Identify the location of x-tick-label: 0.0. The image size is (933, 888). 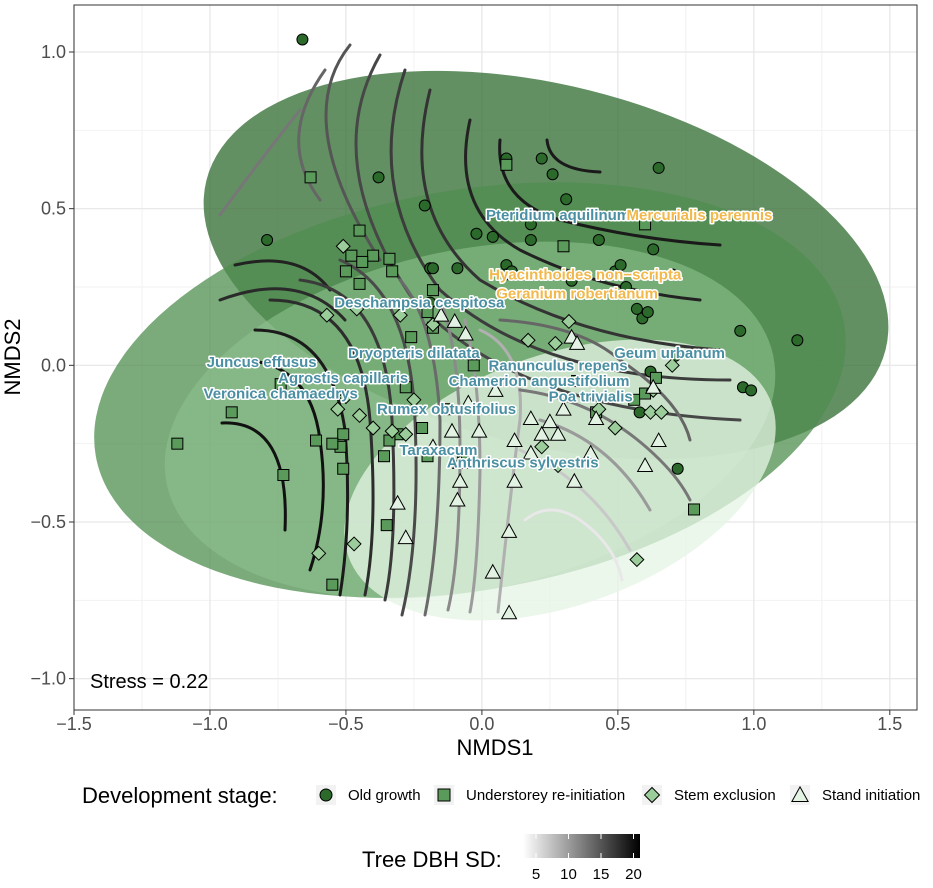
(481, 724).